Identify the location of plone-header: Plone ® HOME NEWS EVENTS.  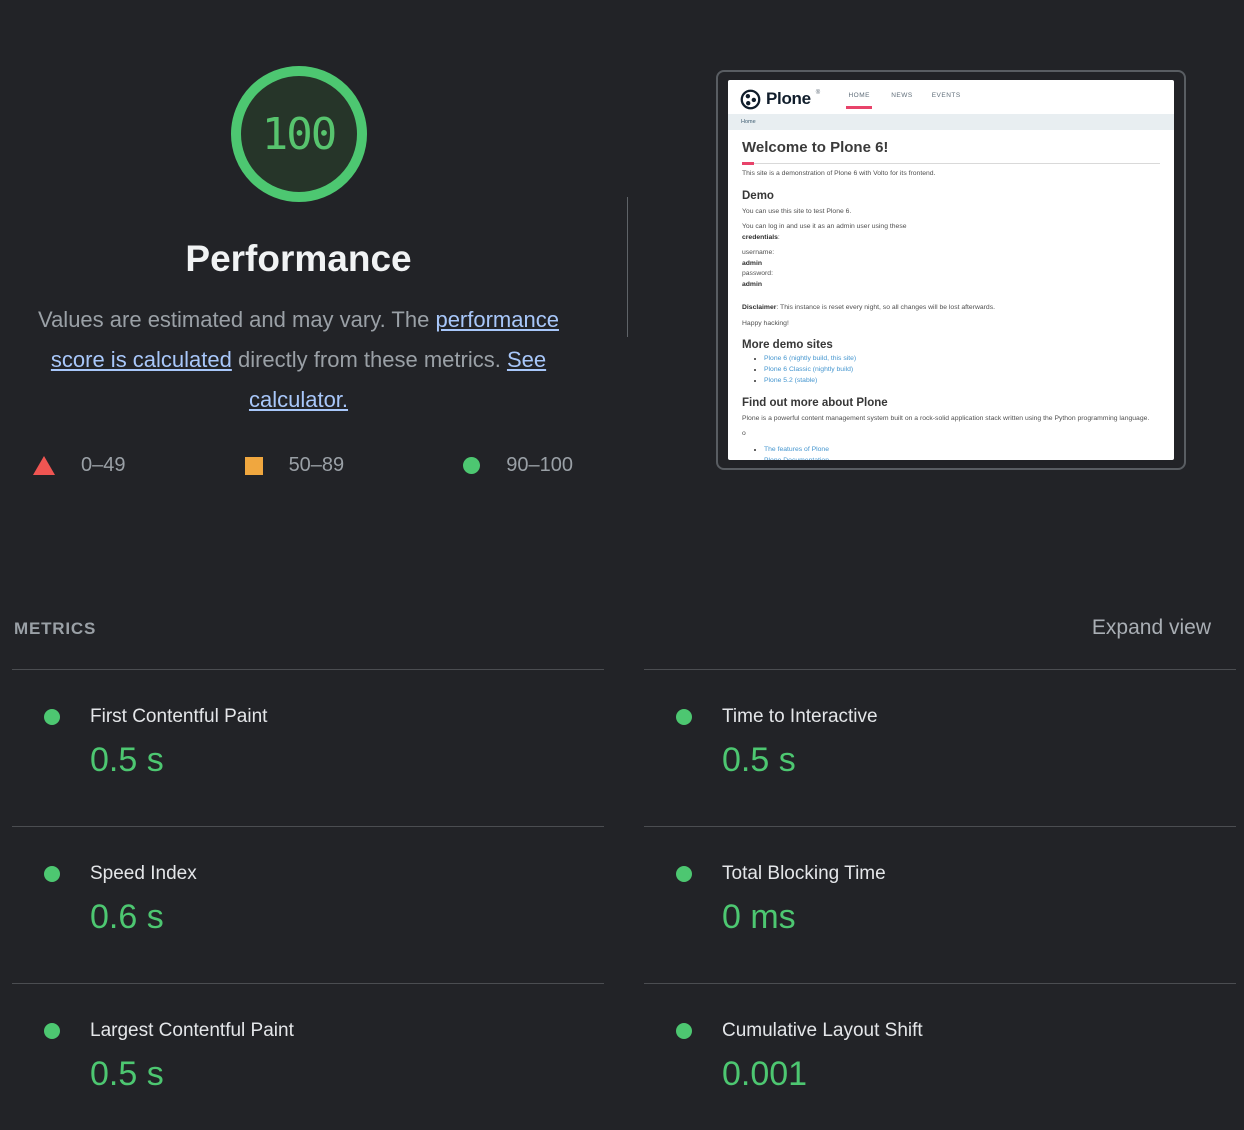
(951, 97).